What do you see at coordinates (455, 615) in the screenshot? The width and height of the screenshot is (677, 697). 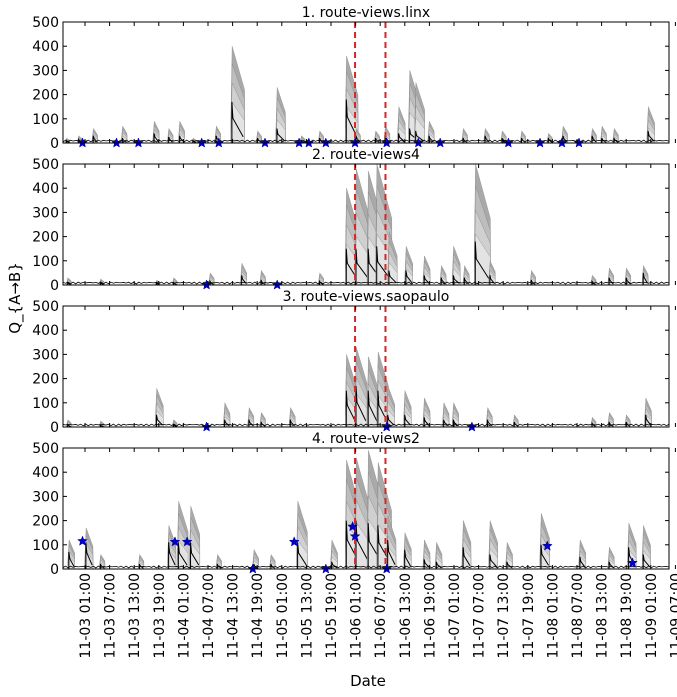 I see `x-tick-label-15: 11-07 01:00` at bounding box center [455, 615].